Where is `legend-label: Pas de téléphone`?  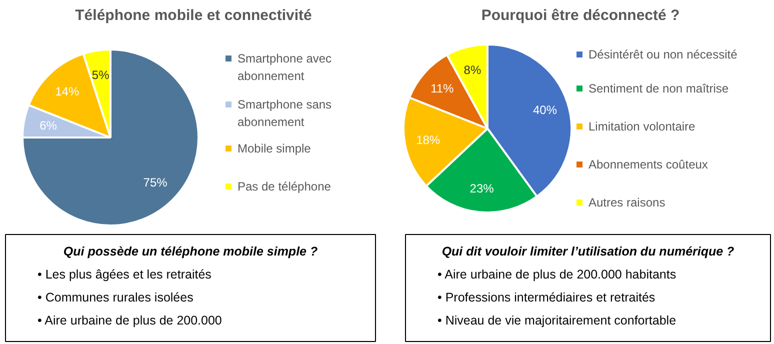
legend-label: Pas de téléphone is located at coordinates (285, 187).